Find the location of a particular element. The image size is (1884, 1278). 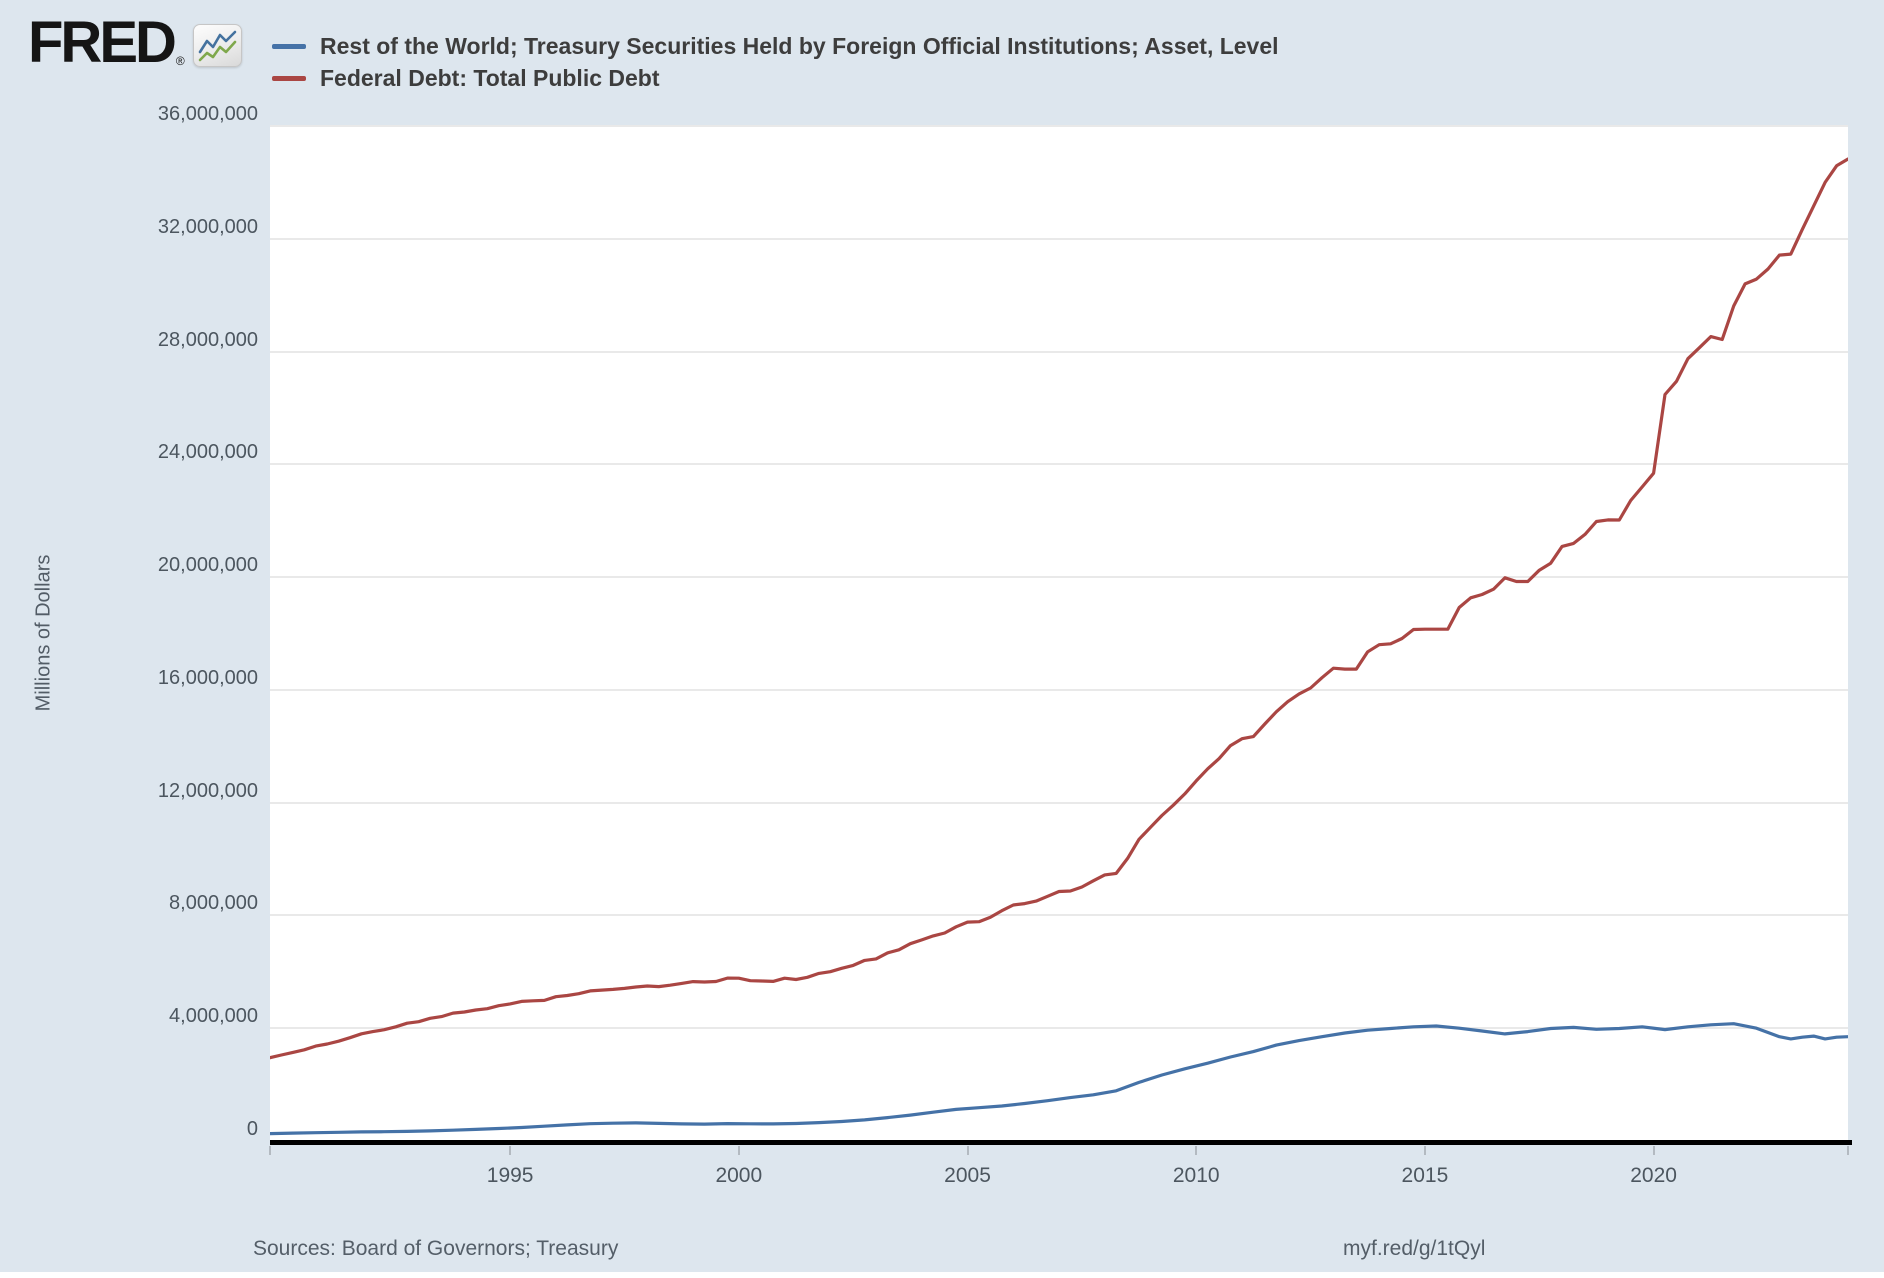

x-tick-label: 2010 is located at coordinates (1196, 1175).